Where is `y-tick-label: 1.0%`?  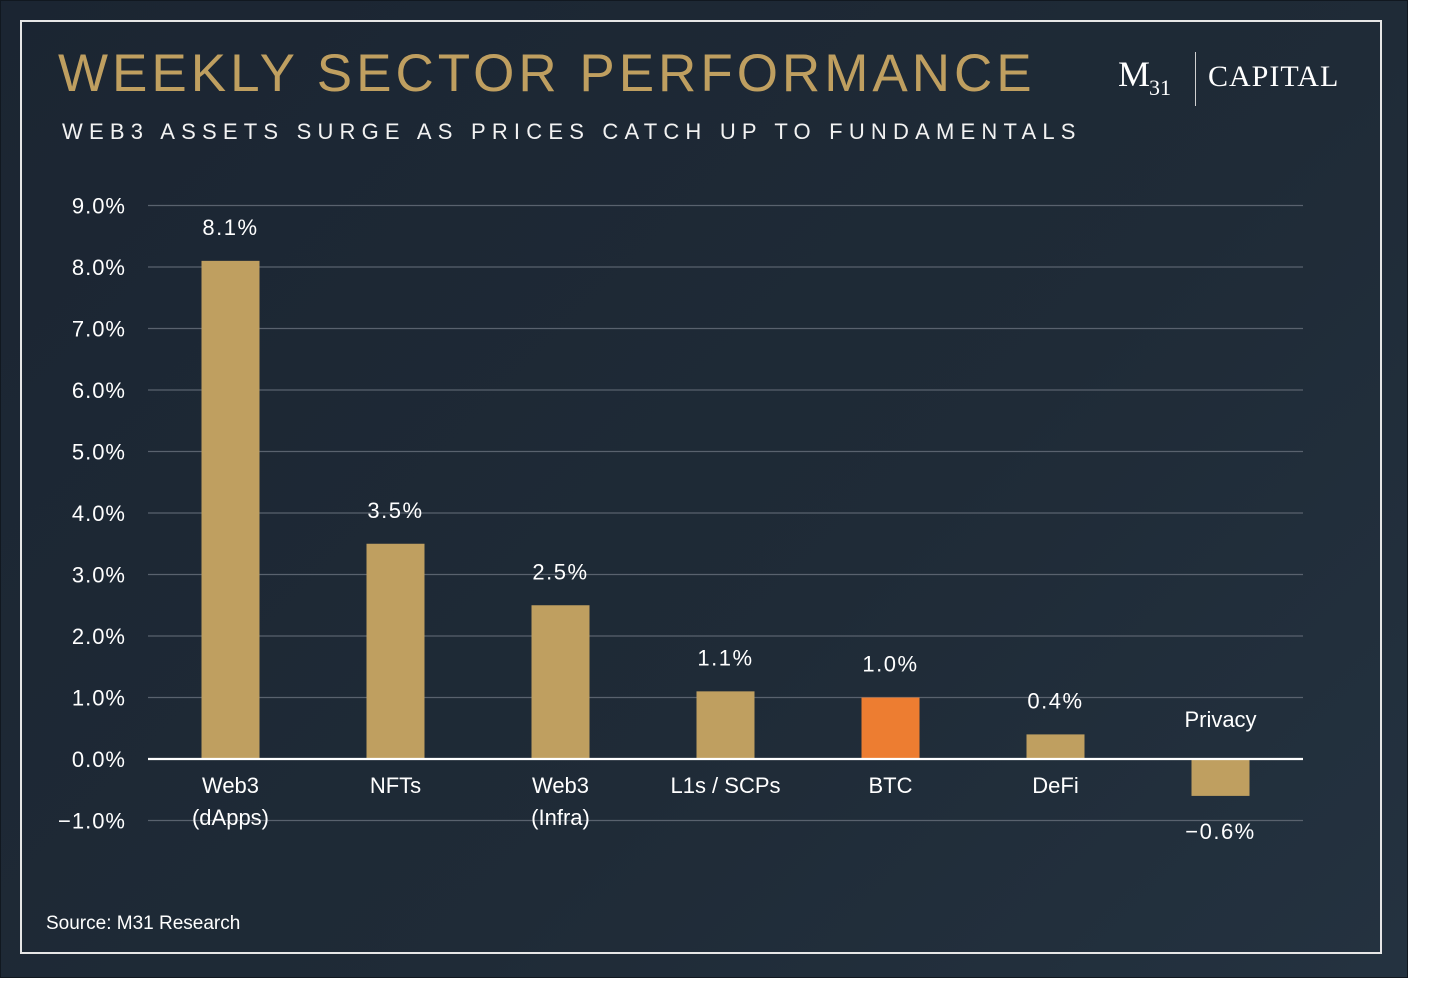 y-tick-label: 1.0% is located at coordinates (99, 698).